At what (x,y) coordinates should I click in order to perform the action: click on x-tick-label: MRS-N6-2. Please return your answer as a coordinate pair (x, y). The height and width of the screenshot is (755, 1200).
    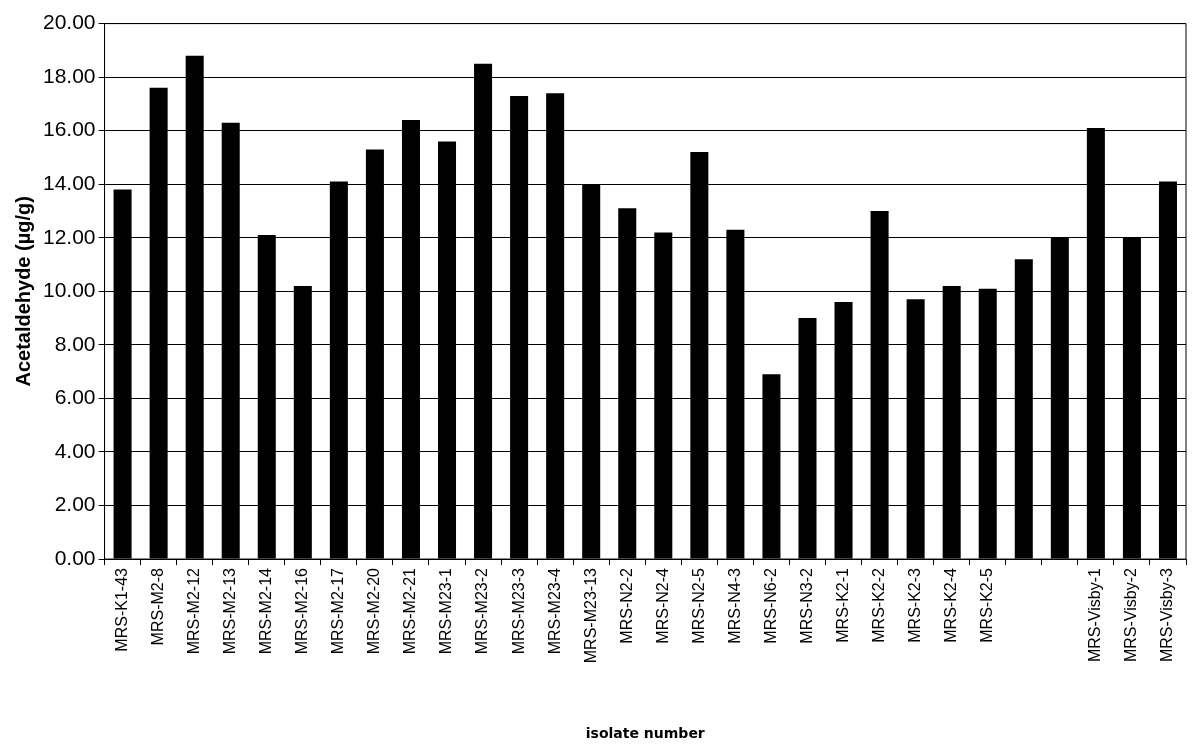
    Looking at the image, I should click on (770, 605).